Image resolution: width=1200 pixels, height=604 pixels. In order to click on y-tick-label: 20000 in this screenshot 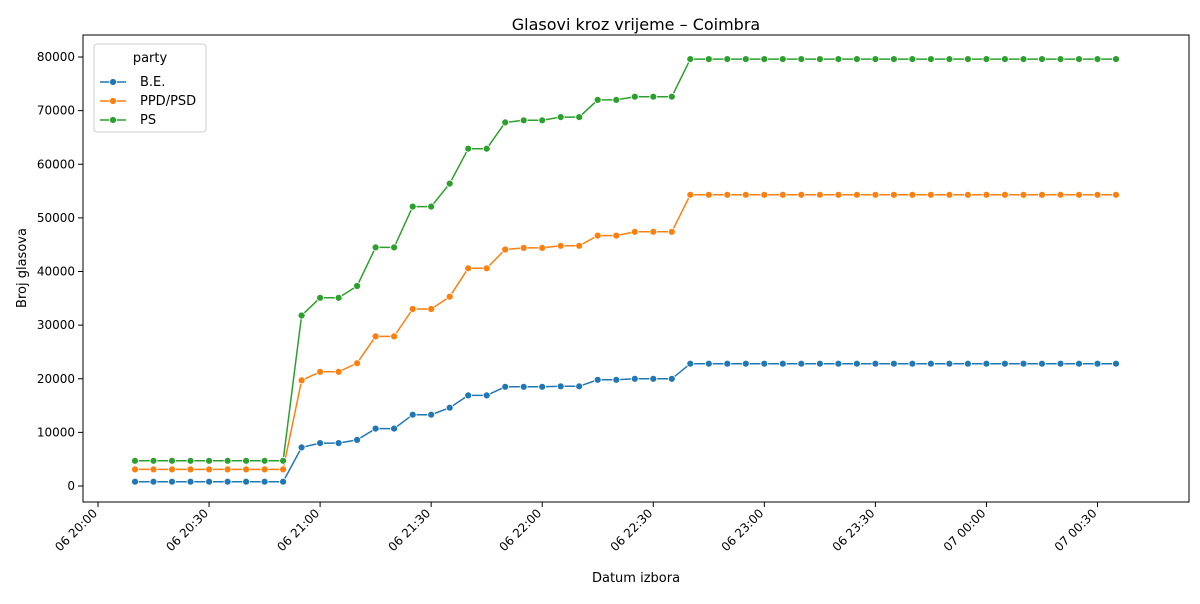, I will do `click(56, 379)`.